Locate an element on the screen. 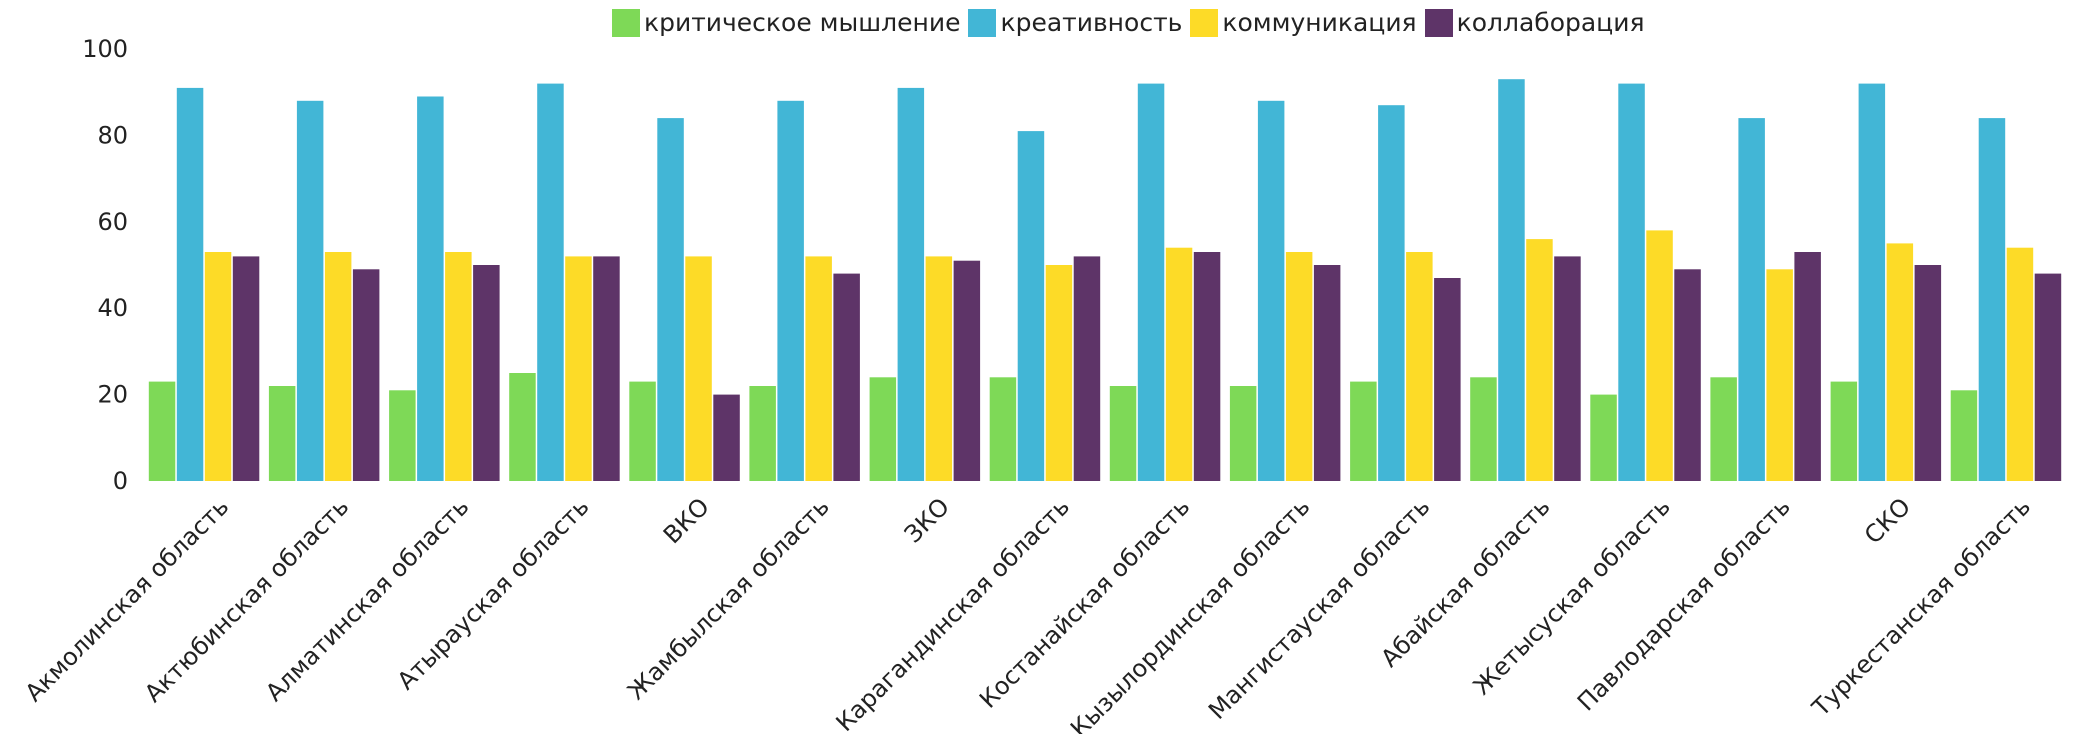 The height and width of the screenshot is (734, 2076). y-tick-label: 80 is located at coordinates (112, 135).